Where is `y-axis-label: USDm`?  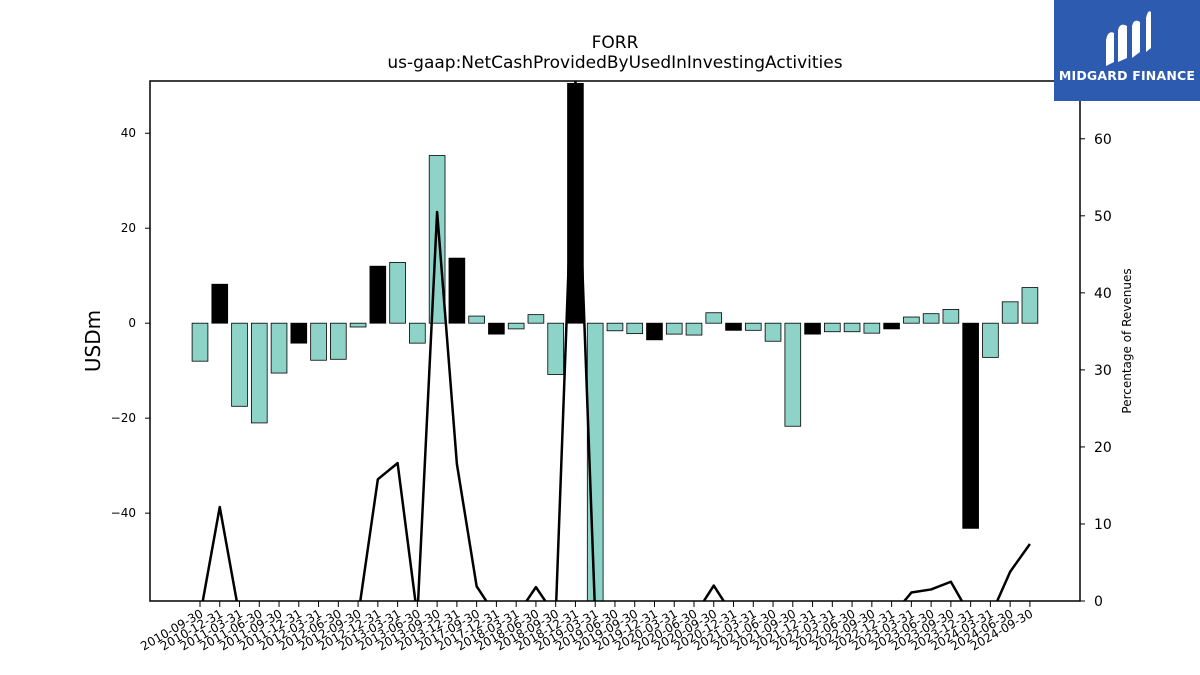 y-axis-label: USDm is located at coordinates (93, 341).